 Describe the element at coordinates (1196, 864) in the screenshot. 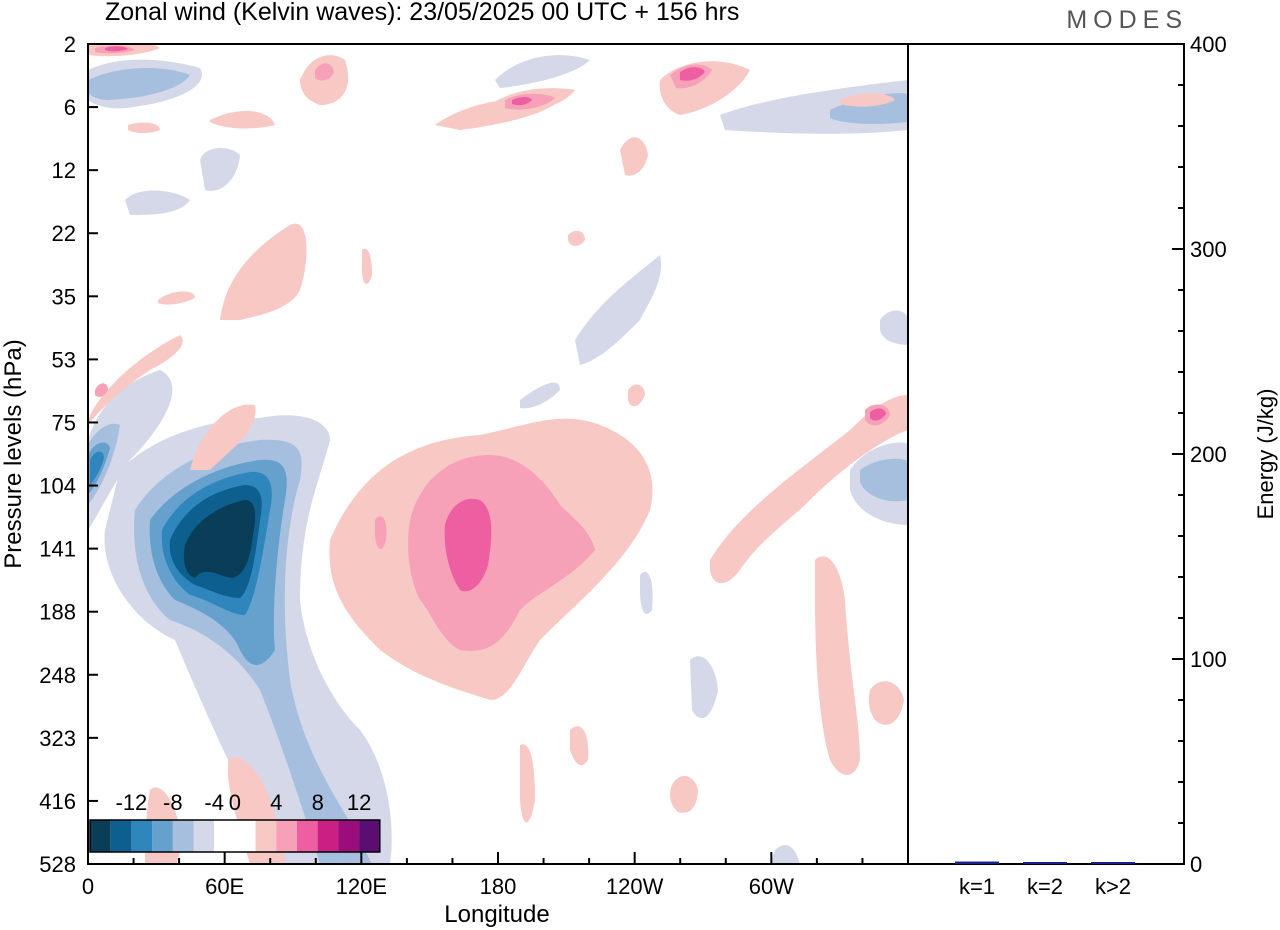

I see `energy-tick-label: 0` at that location.